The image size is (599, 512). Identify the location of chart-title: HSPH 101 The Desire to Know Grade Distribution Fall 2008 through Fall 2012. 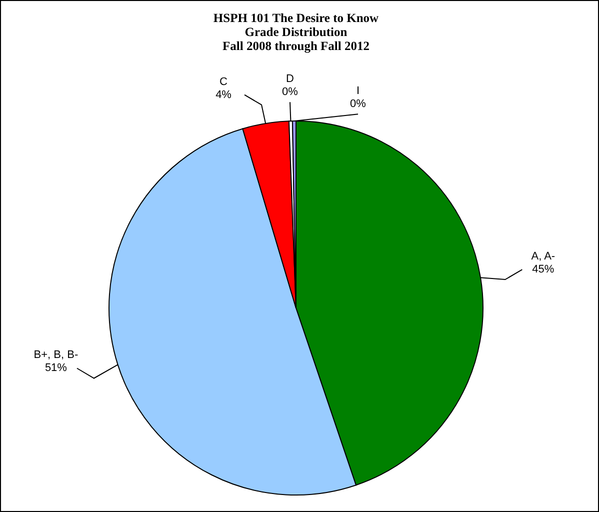
(296, 32).